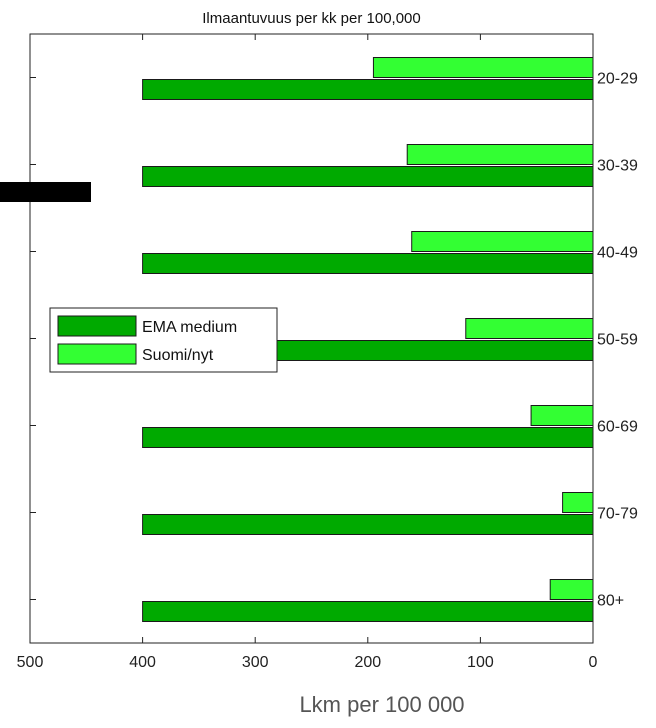  What do you see at coordinates (617, 340) in the screenshot?
I see `category-label-50-59: 50-59` at bounding box center [617, 340].